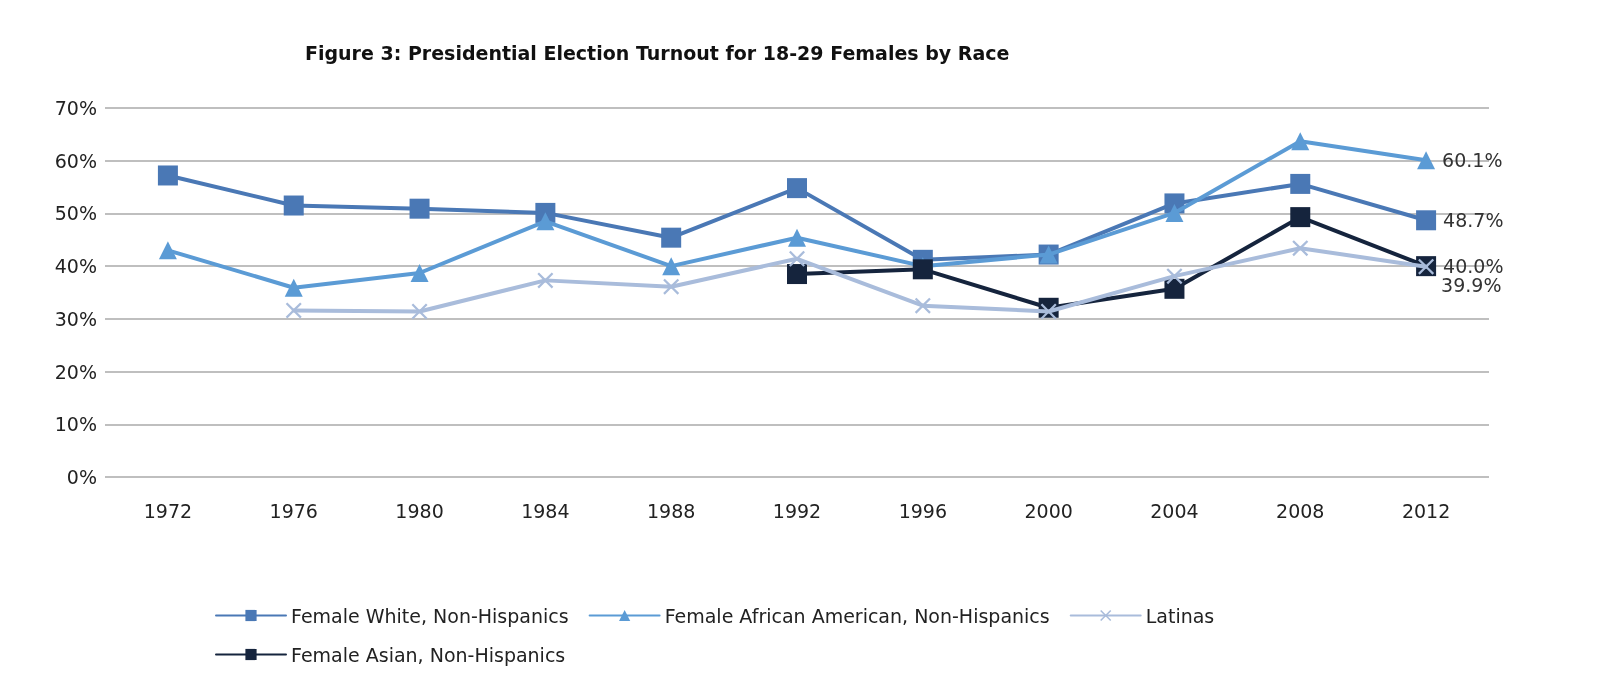 This screenshot has height=677, width=1619. I want to click on x-tick-label: 1980, so click(419, 510).